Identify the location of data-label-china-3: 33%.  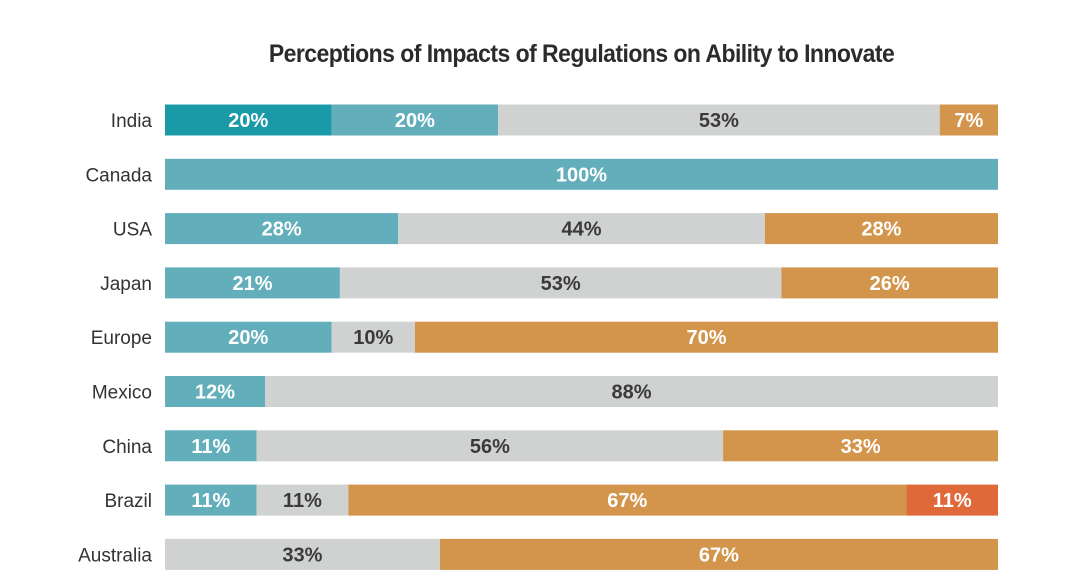
(861, 447).